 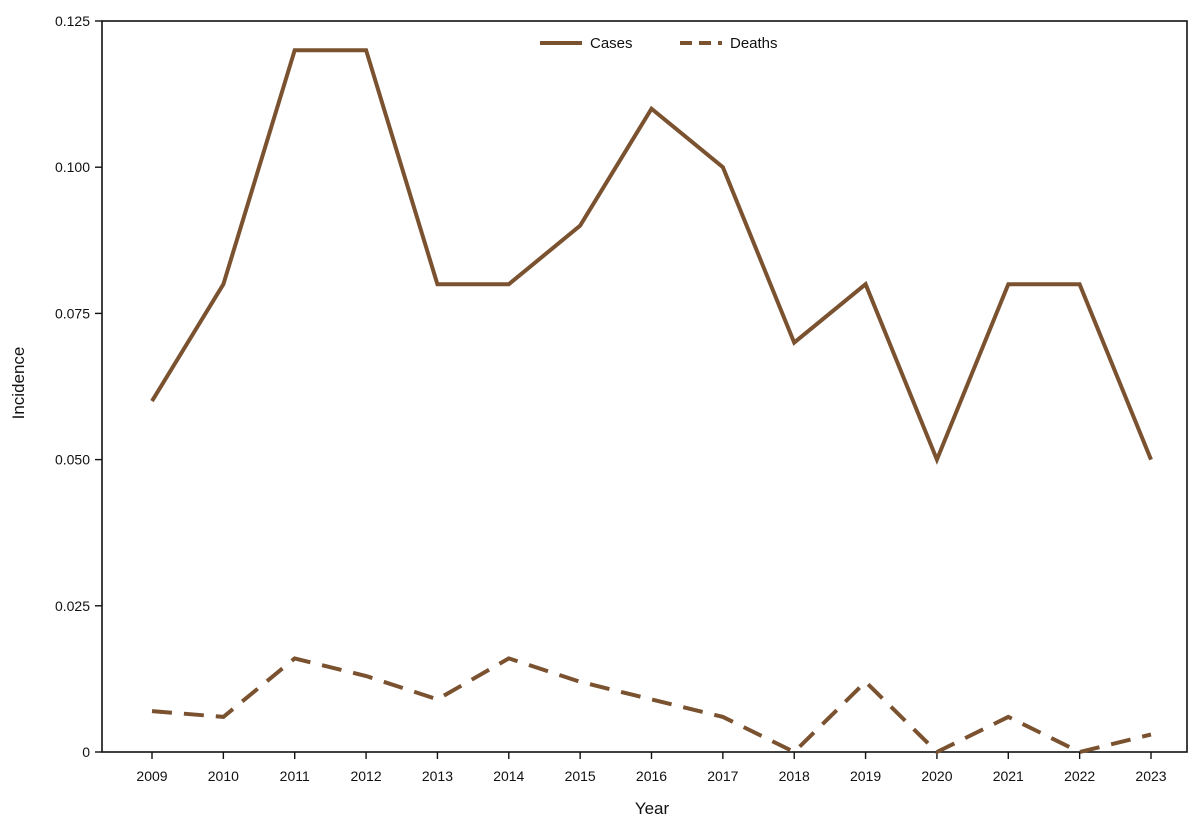 I want to click on x-axis-title: Year, so click(x=652, y=808).